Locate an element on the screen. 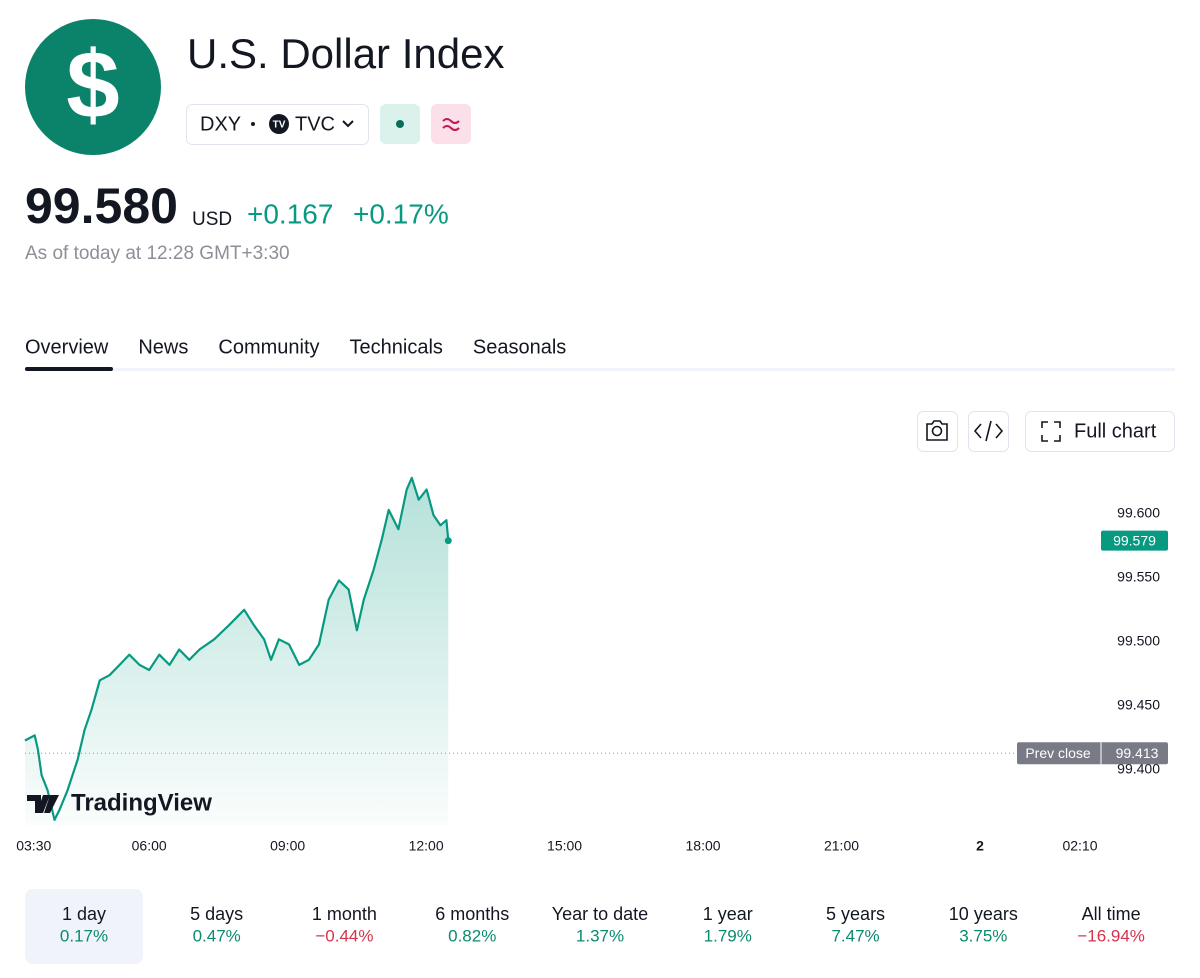 Image resolution: width=1200 pixels, height=978 pixels. x-tick-label: 03:30 is located at coordinates (33, 846).